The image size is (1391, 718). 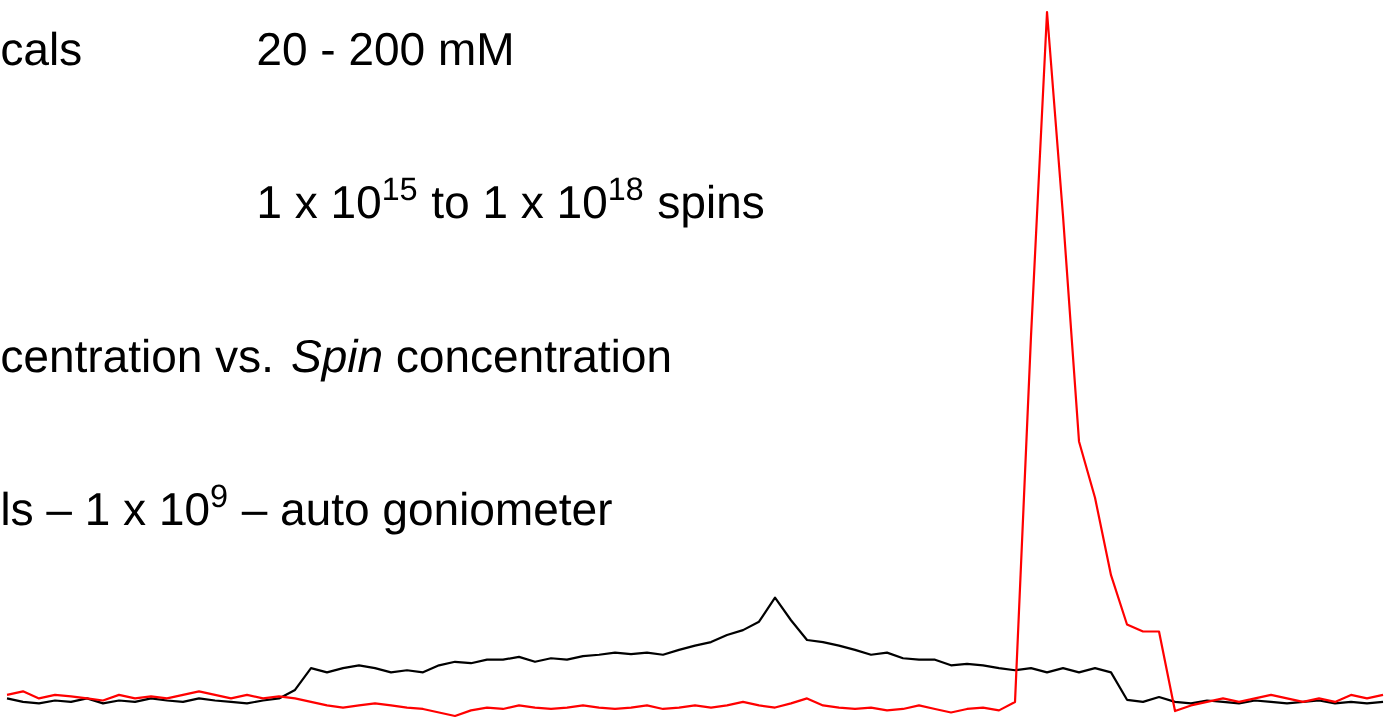 What do you see at coordinates (307, 509) in the screenshot?
I see `annotation: ls – 1 x 10$^{9}$ – auto goniometer` at bounding box center [307, 509].